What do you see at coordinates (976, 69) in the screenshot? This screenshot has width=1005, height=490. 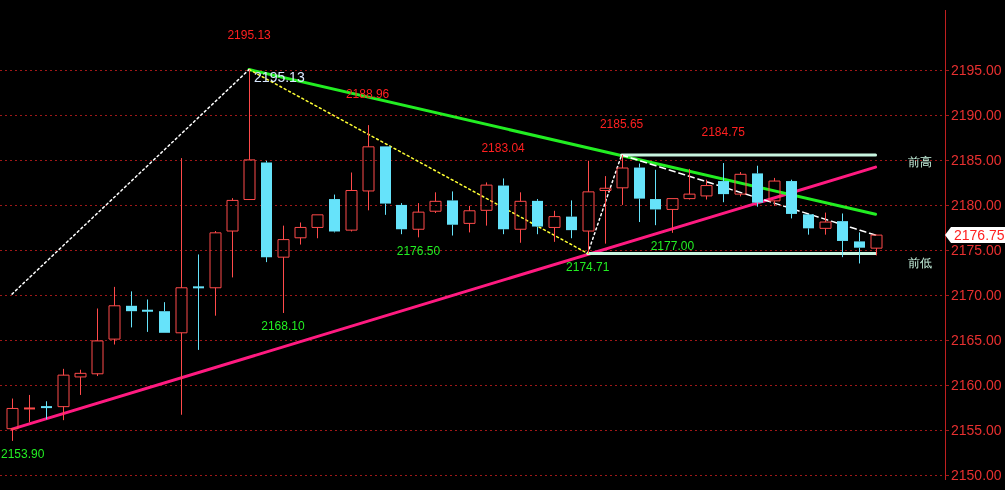 I see `y-tick-label: 2195.00` at bounding box center [976, 69].